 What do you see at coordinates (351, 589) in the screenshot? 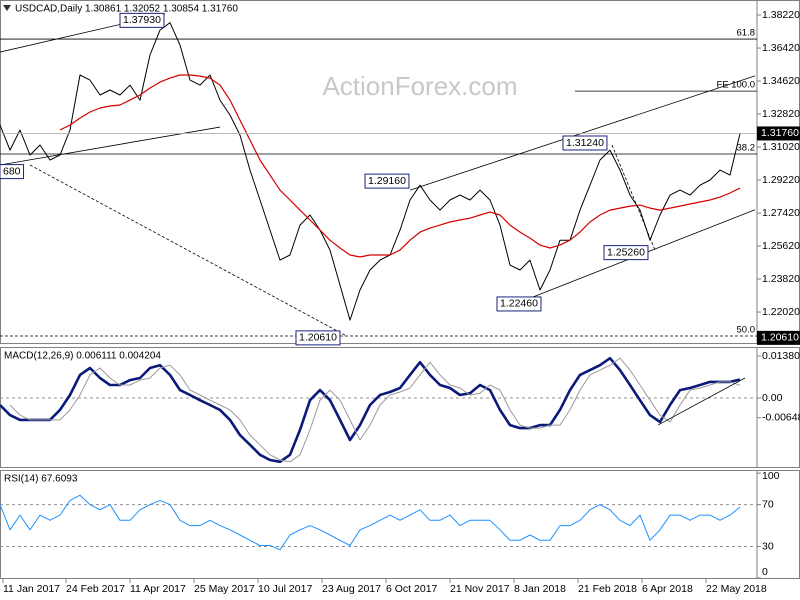
I see `x-tick-label: 23 Aug 2017` at bounding box center [351, 589].